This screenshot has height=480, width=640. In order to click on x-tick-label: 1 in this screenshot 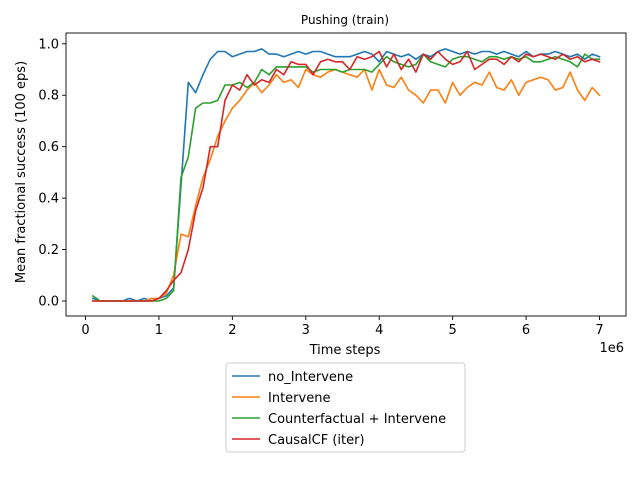, I will do `click(159, 330)`.